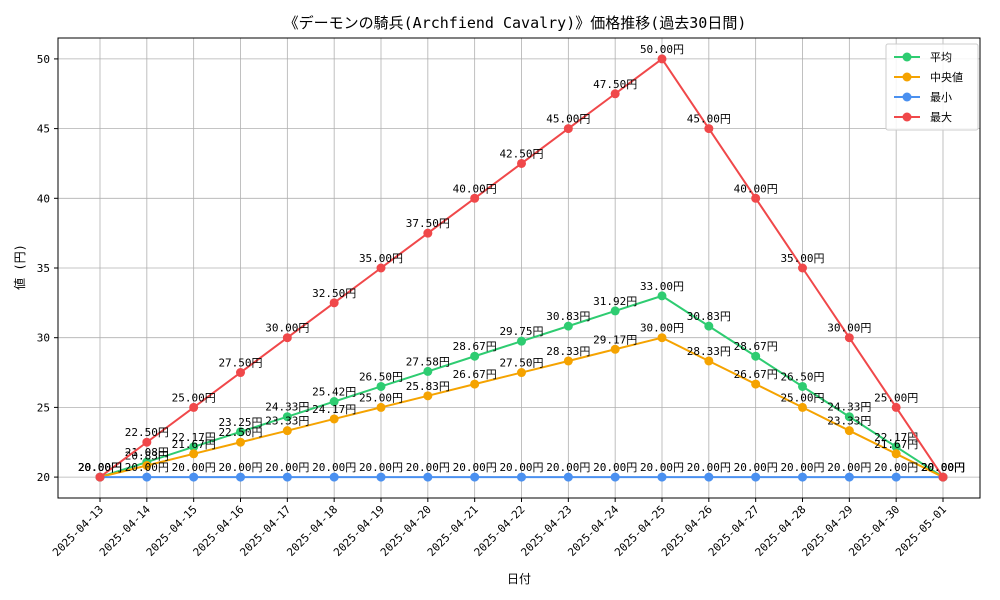  I want to click on legend-label: 最大, so click(941, 117).